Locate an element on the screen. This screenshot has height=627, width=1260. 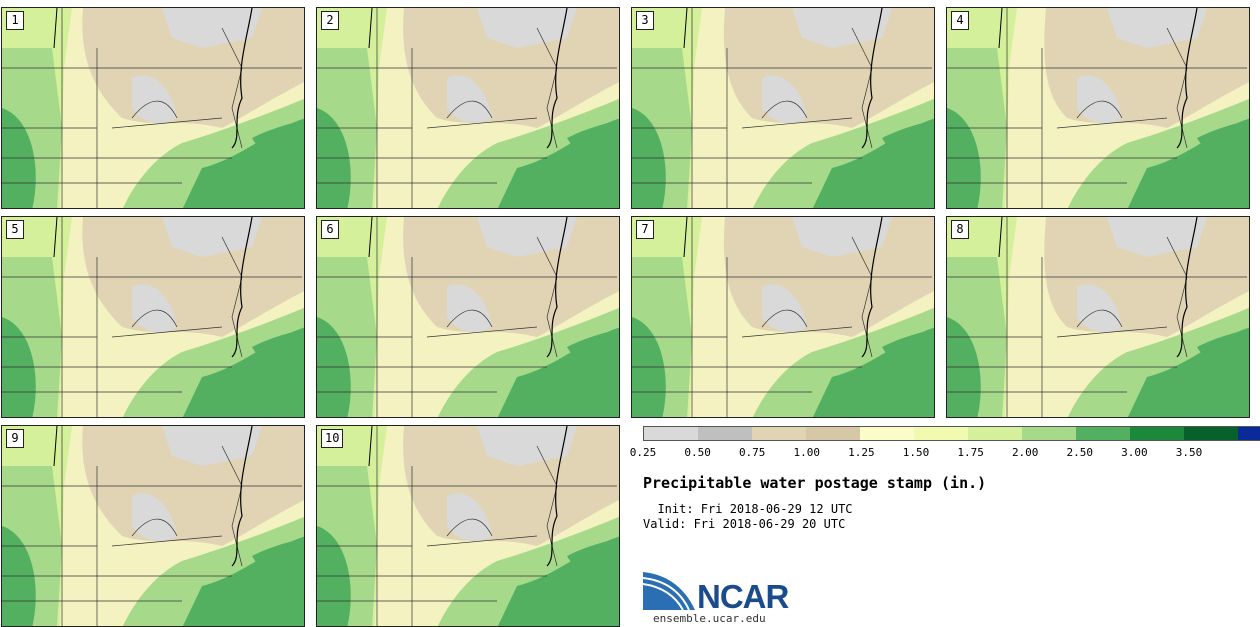
postage-stamp-map: 10 is located at coordinates (468, 526).